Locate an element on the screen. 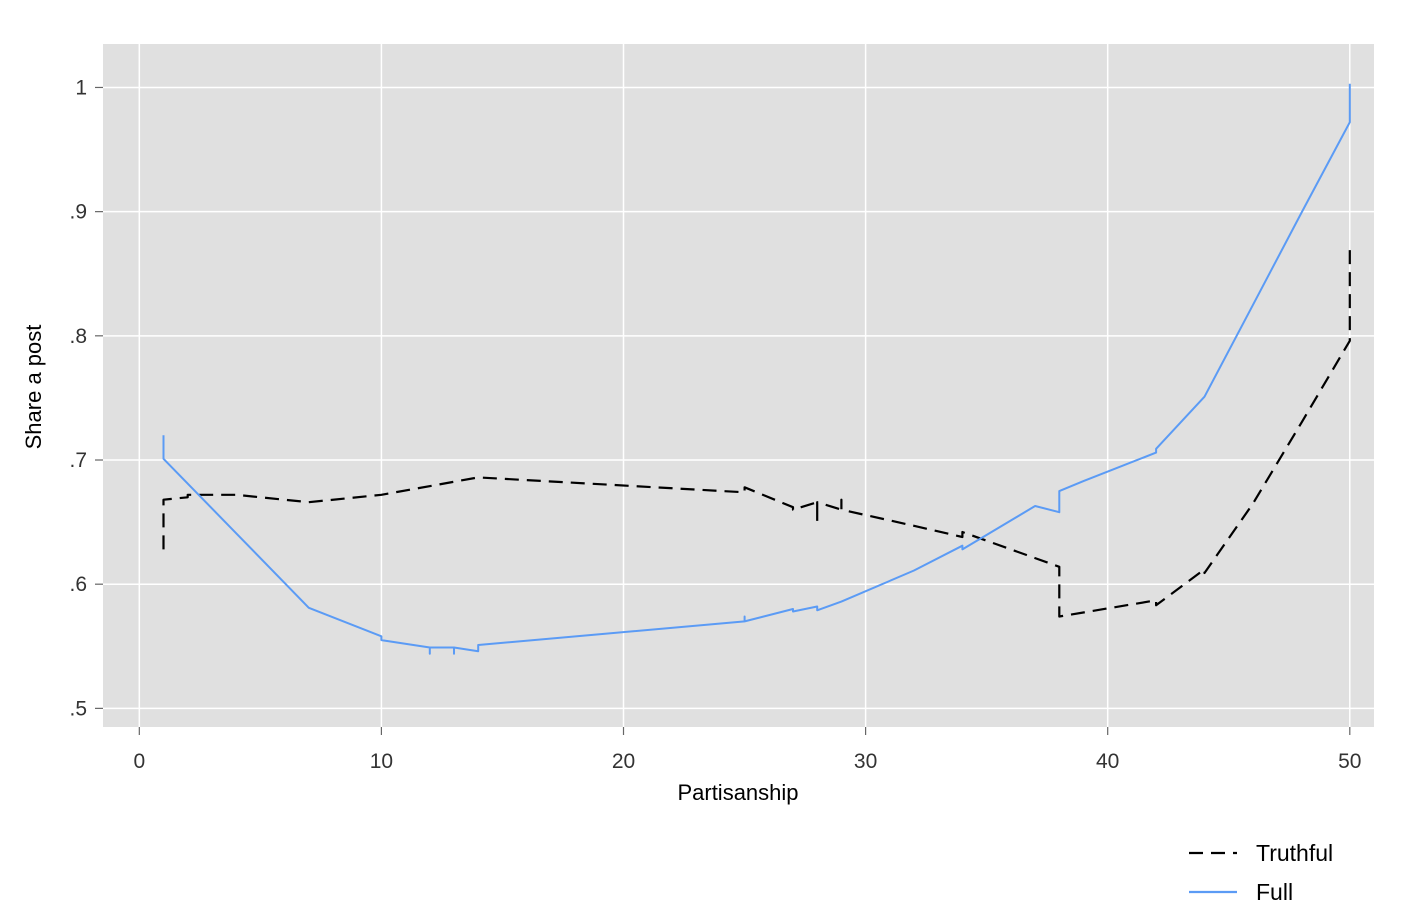 The height and width of the screenshot is (921, 1412). y-tick-label: .6 is located at coordinates (78, 584).